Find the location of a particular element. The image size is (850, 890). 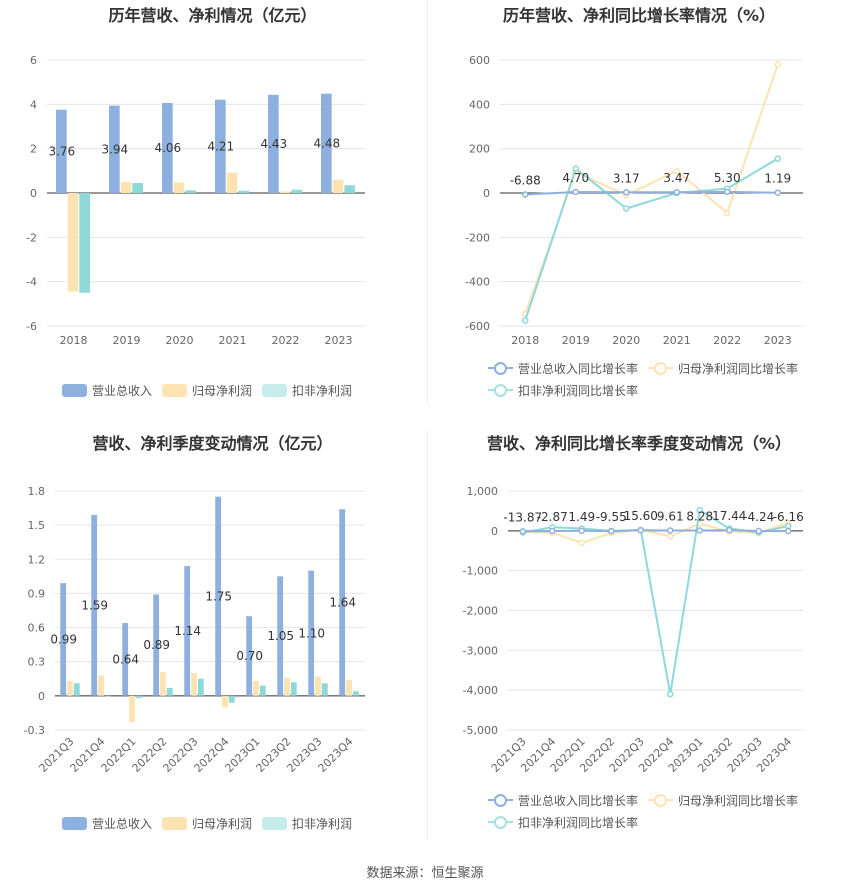

y-tick-label: 1.8 is located at coordinates (37, 491).